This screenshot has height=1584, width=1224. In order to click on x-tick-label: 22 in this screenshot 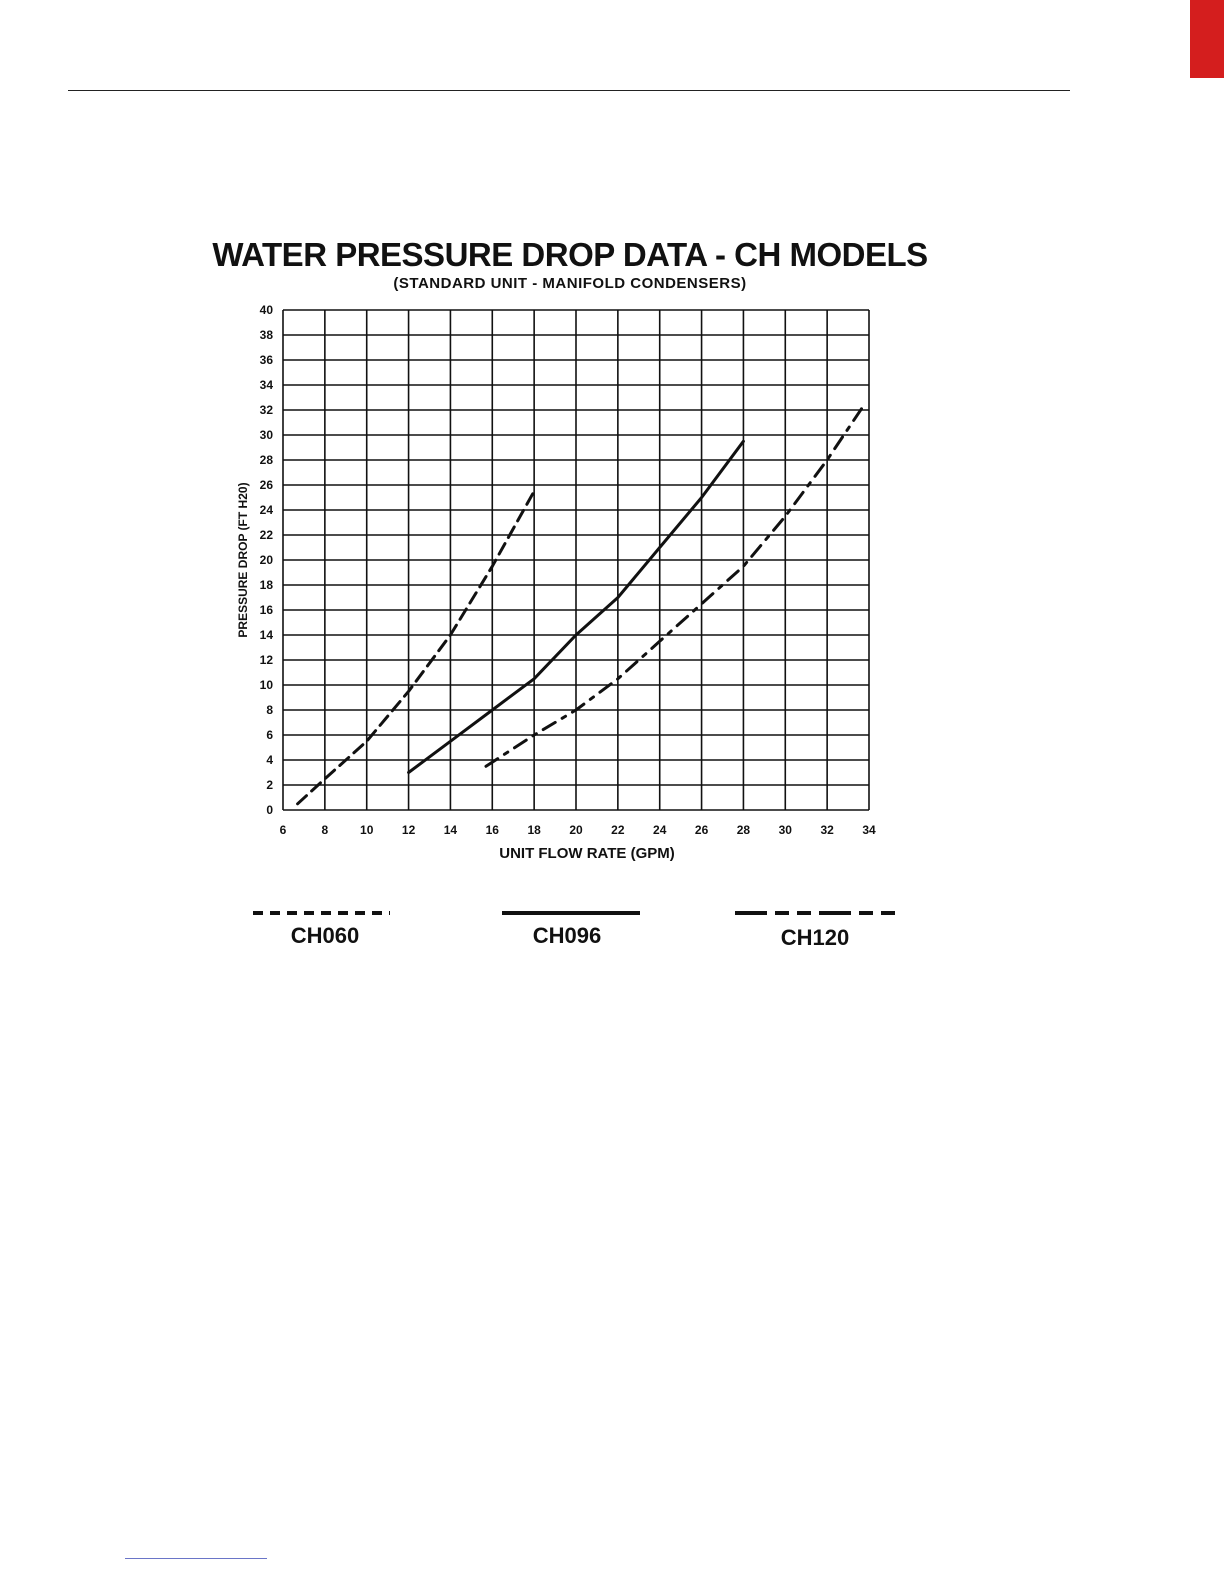, I will do `click(618, 830)`.